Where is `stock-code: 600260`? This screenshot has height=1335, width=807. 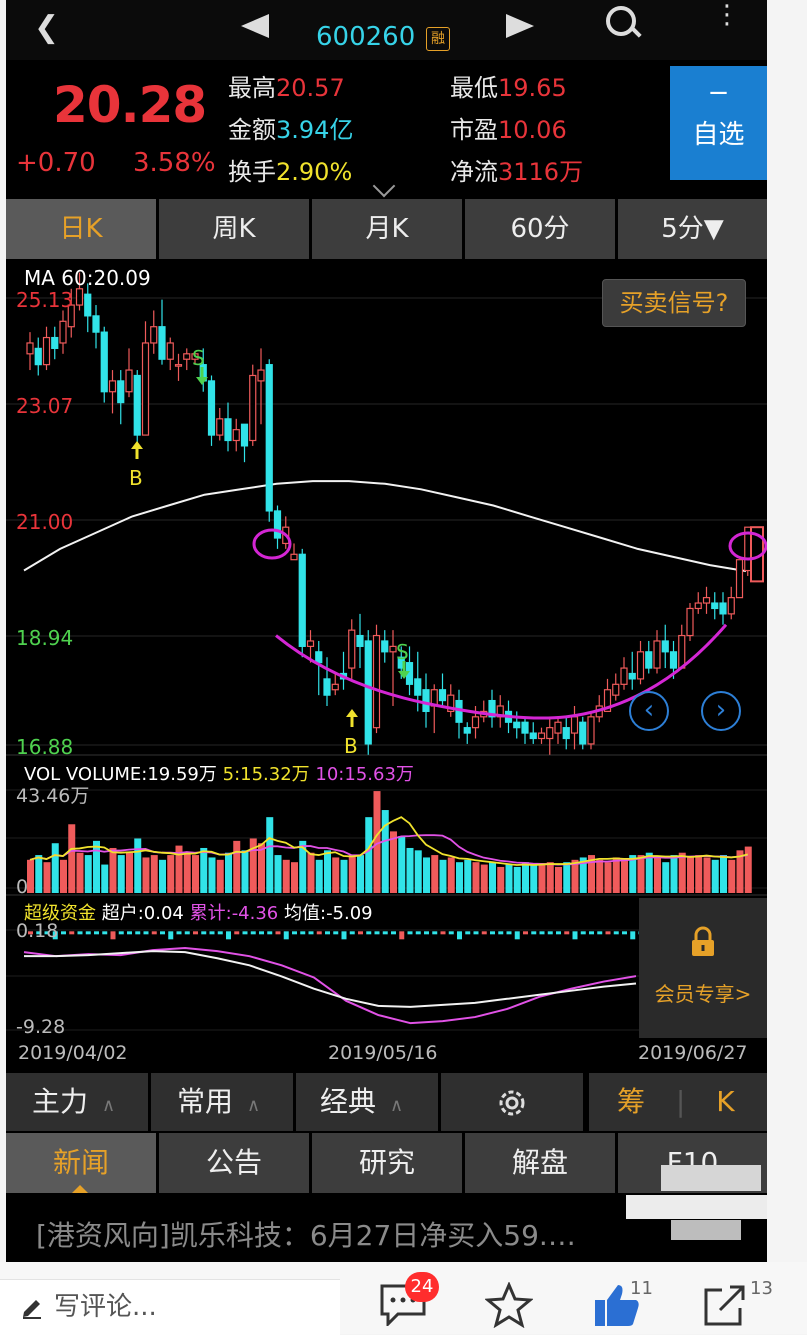
stock-code: 600260 is located at coordinates (366, 37).